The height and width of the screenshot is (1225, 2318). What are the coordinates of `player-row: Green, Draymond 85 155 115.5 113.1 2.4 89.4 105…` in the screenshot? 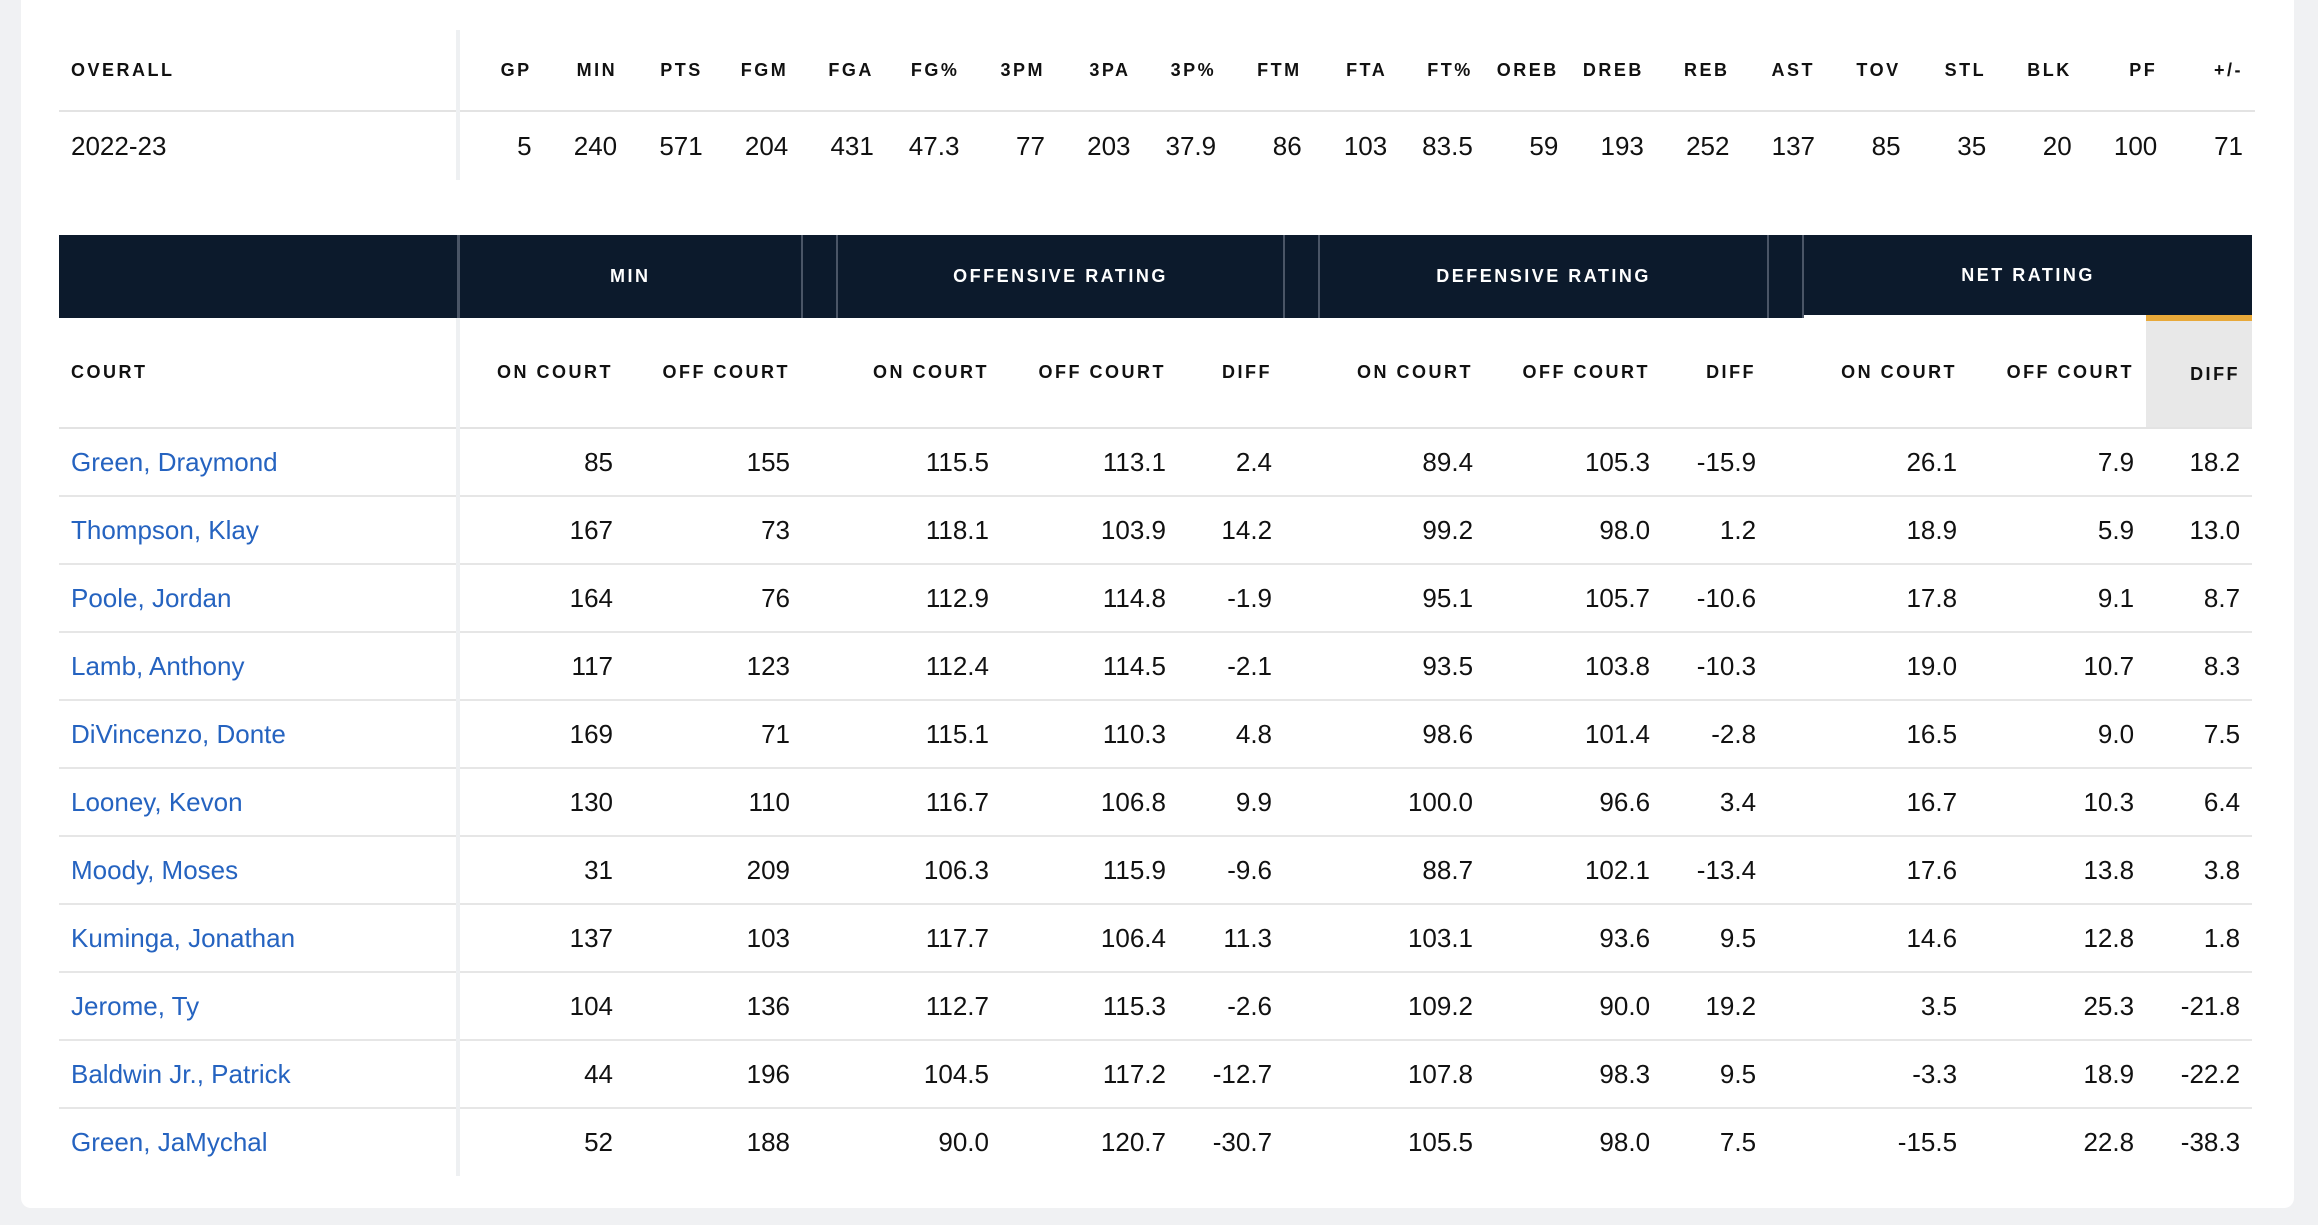 It's located at (1156, 462).